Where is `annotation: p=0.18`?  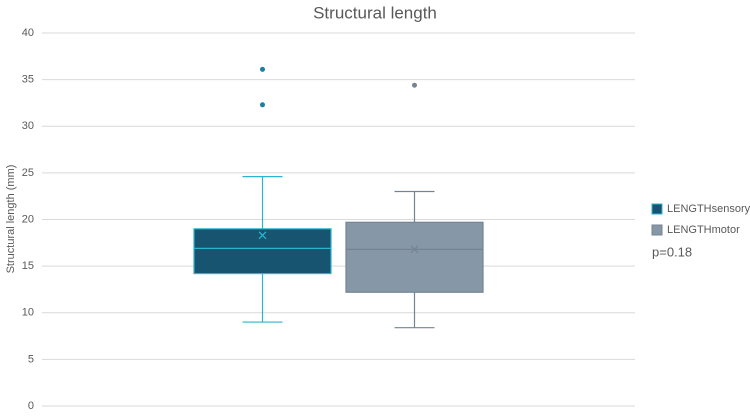
annotation: p=0.18 is located at coordinates (672, 251).